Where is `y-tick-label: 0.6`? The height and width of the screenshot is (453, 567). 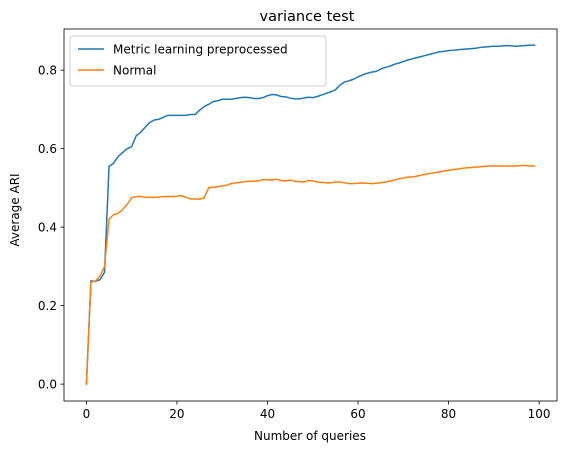 y-tick-label: 0.6 is located at coordinates (47, 149).